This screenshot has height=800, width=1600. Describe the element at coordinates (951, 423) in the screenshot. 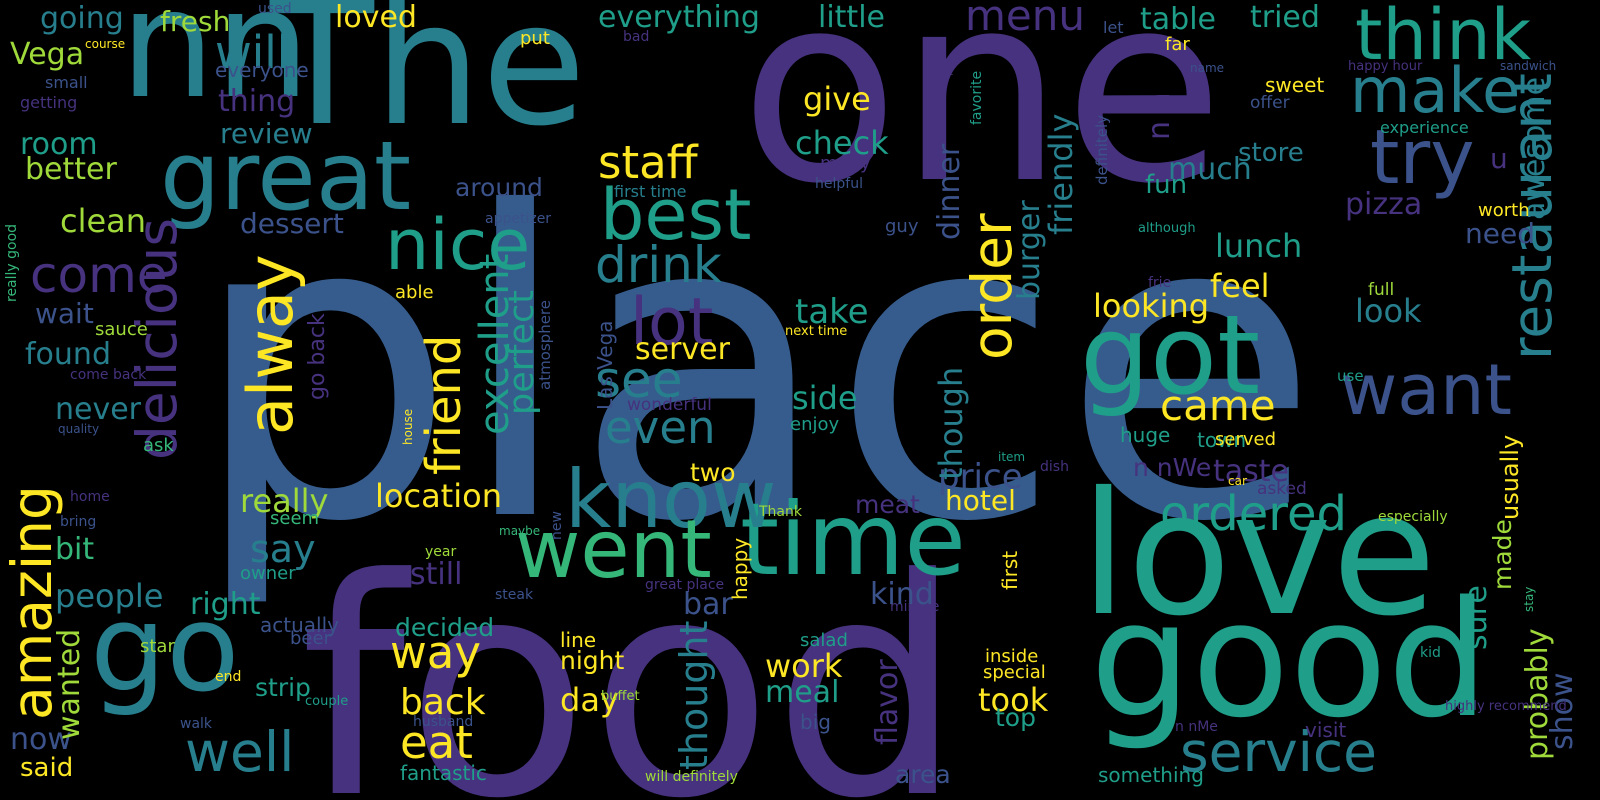

I see `word-though: though` at that location.